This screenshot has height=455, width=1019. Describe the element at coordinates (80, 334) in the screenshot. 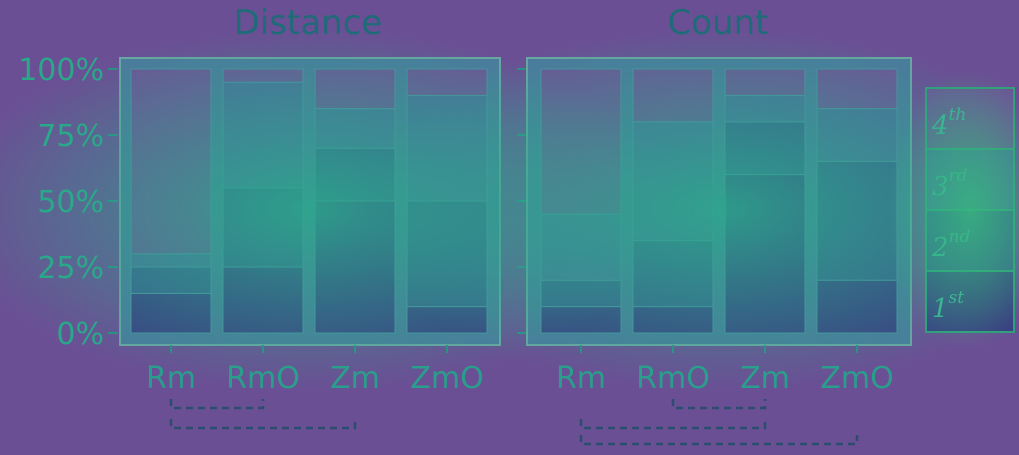

I see `y-tick-label: 0%` at that location.